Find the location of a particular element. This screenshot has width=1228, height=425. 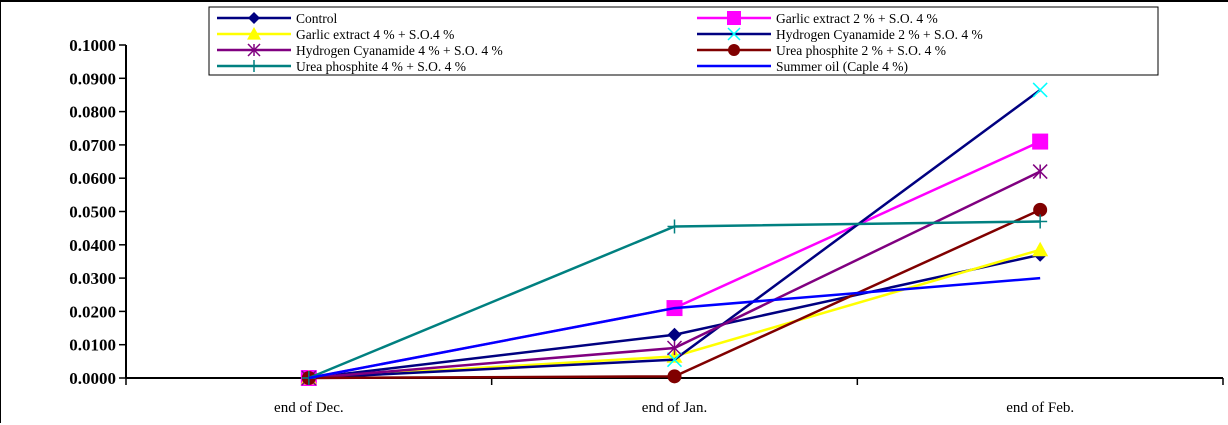

legend-label: Hydrogen Cyanamide 2 % + S.O. 4 % is located at coordinates (879, 34).